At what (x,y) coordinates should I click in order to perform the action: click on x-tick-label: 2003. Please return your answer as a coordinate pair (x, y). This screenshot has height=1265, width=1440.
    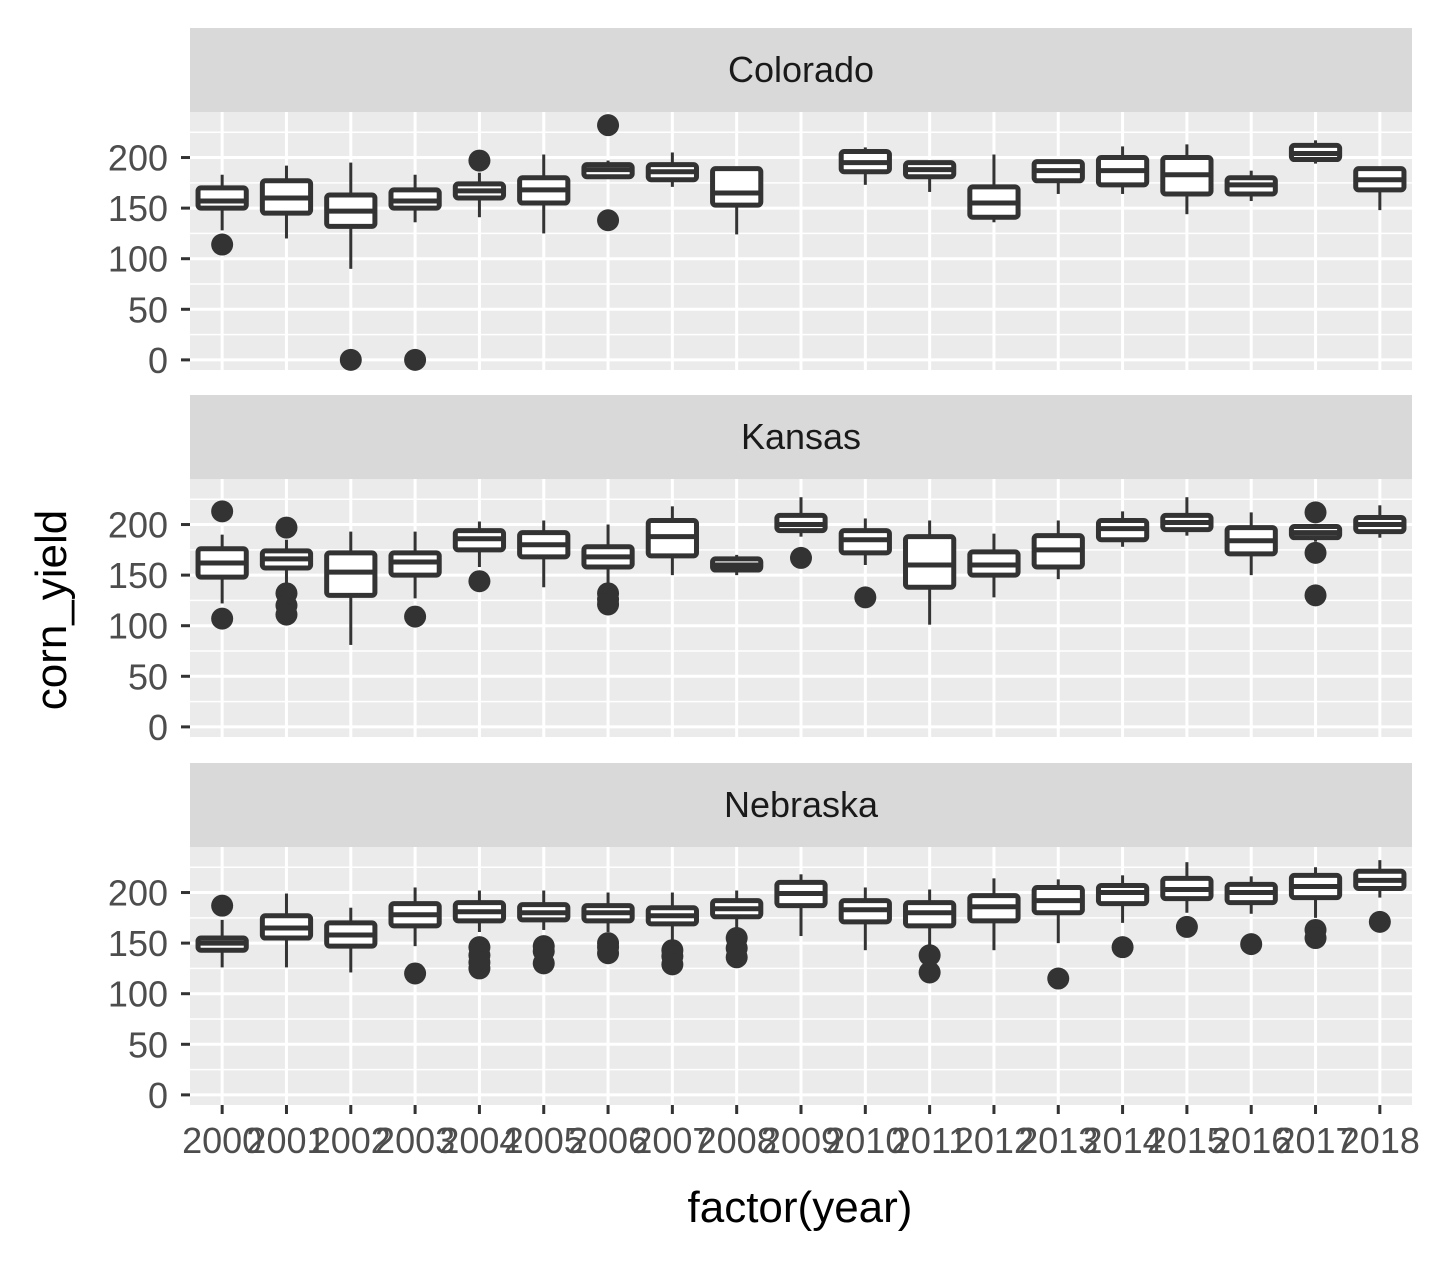
    Looking at the image, I should click on (415, 1140).